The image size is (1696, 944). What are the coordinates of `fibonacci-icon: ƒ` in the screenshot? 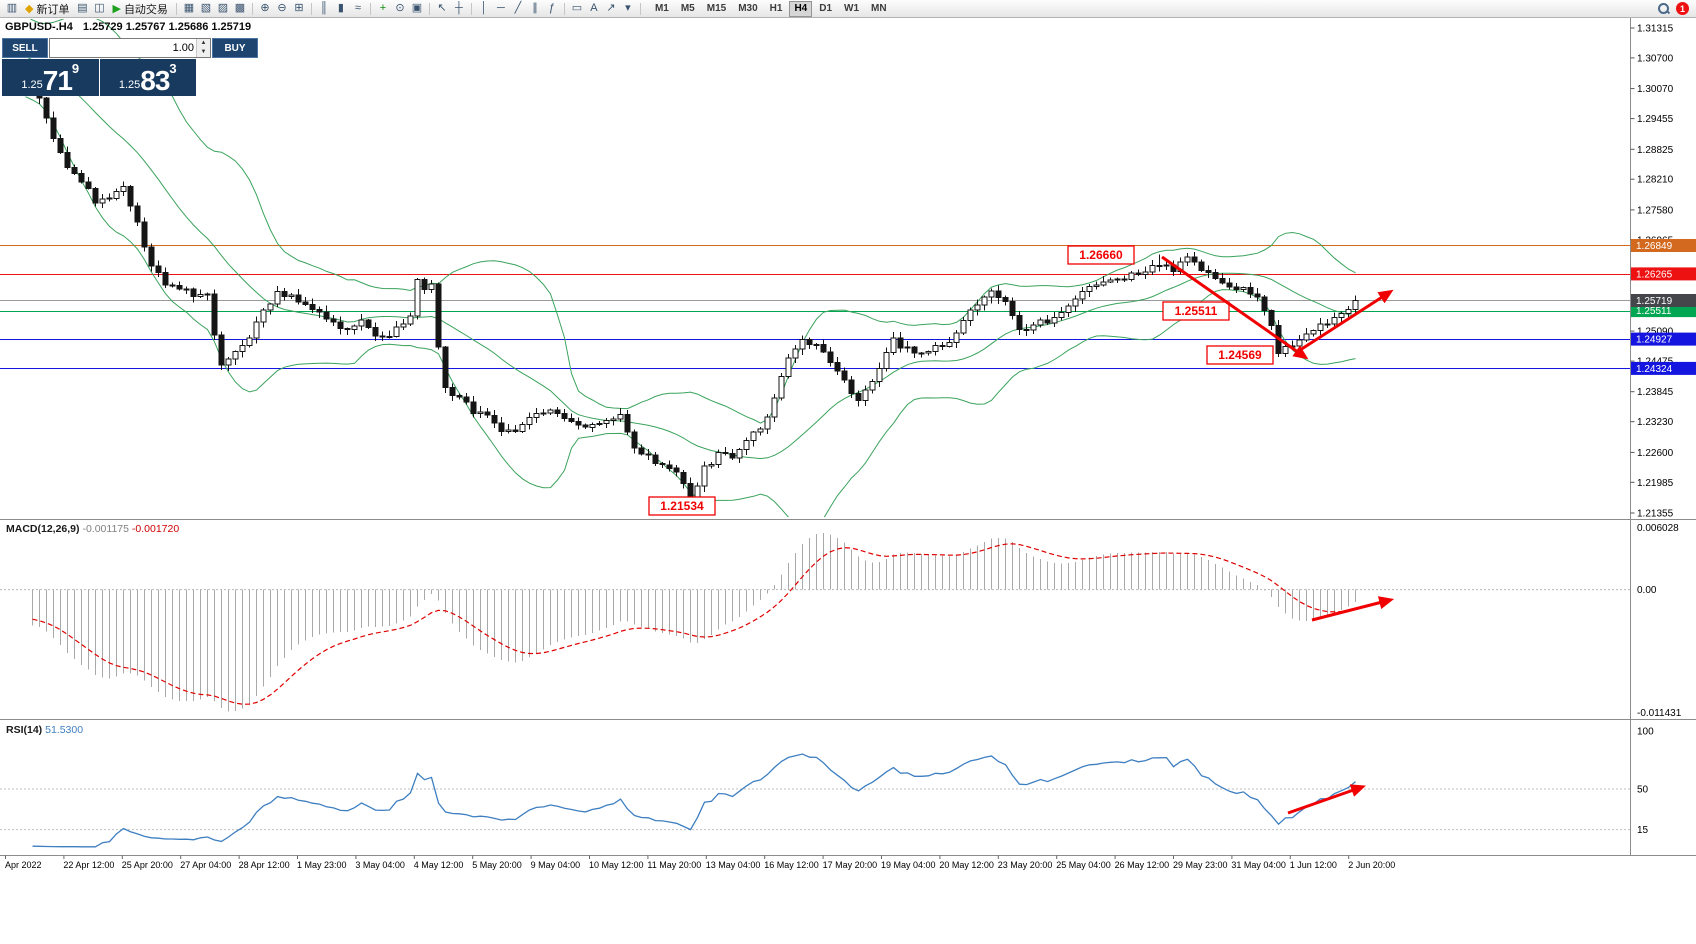 It's located at (551, 8).